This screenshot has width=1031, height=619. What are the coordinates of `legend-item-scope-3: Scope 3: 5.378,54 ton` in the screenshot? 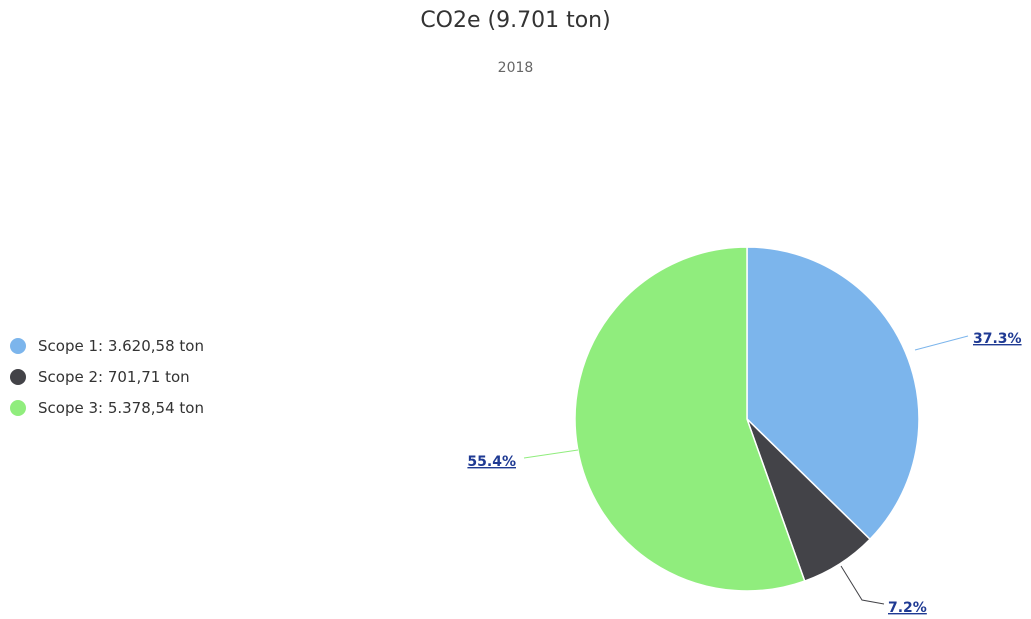 It's located at (107, 407).